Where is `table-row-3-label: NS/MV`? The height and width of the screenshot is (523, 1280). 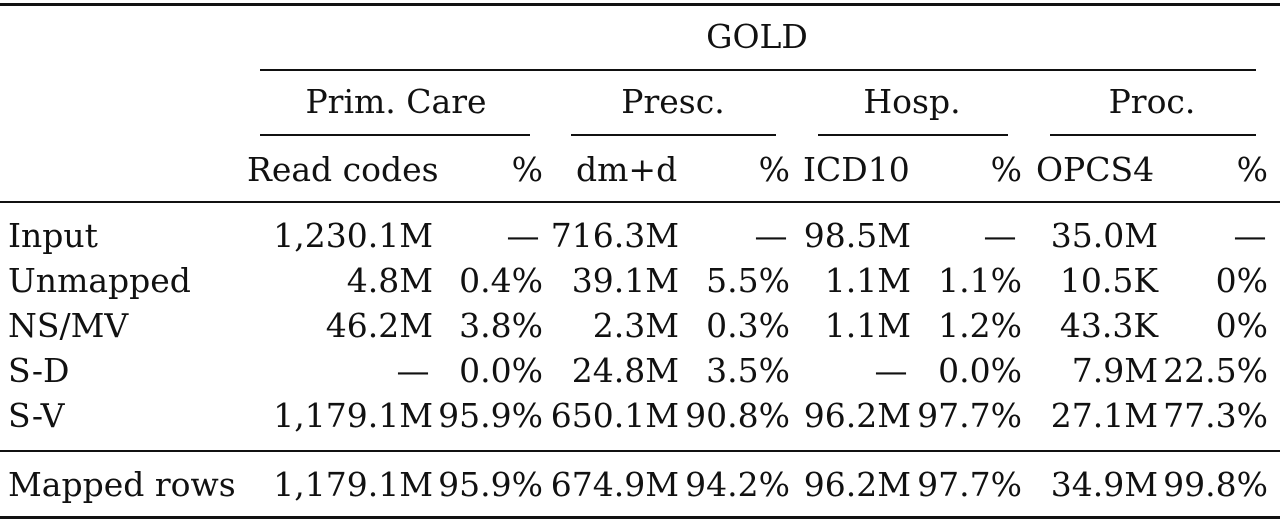 table-row-3-label: NS/MV is located at coordinates (68, 325).